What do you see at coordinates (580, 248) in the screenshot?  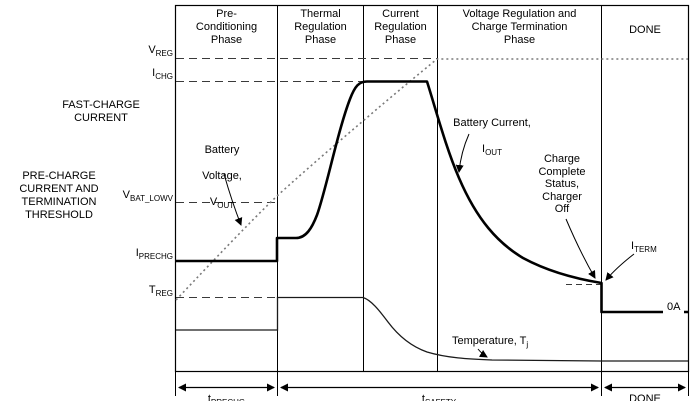 I see `charge-complete-pointer-arrow` at bounding box center [580, 248].